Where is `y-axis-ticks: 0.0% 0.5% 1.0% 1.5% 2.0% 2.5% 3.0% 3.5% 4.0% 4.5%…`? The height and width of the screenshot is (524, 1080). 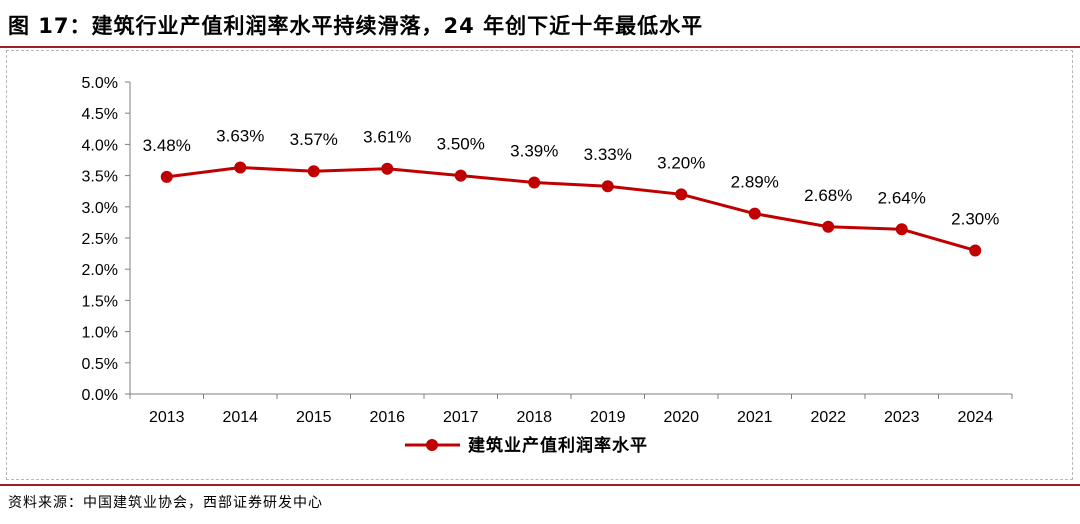
y-axis-ticks: 0.0% 0.5% 1.0% 1.5% 2.0% 2.5% 3.0% 3.5% 4.0% 4.5%… is located at coordinates (106, 239).